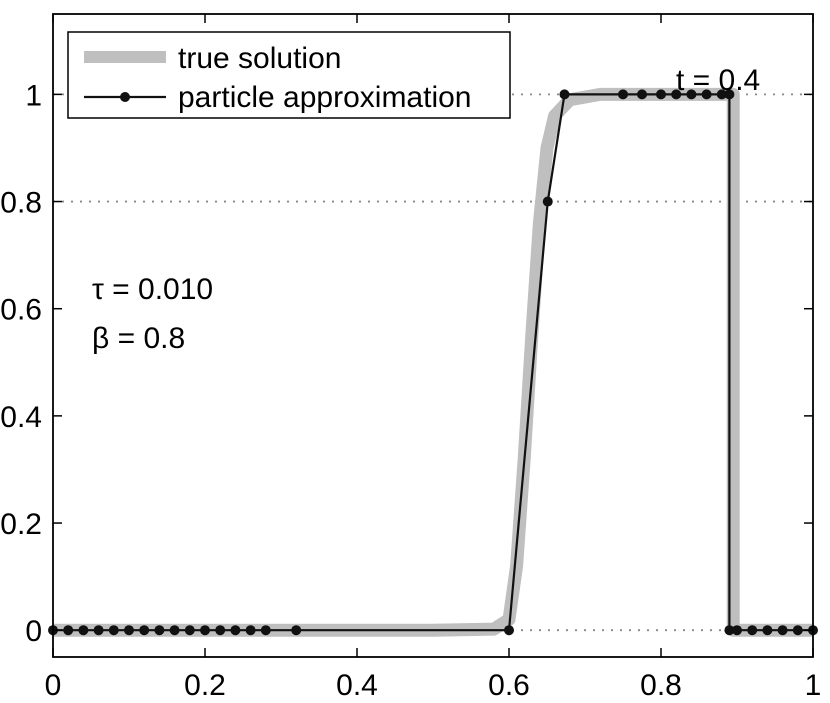 The image size is (830, 703). What do you see at coordinates (138, 338) in the screenshot?
I see `beta-annotation: β = 0.8` at bounding box center [138, 338].